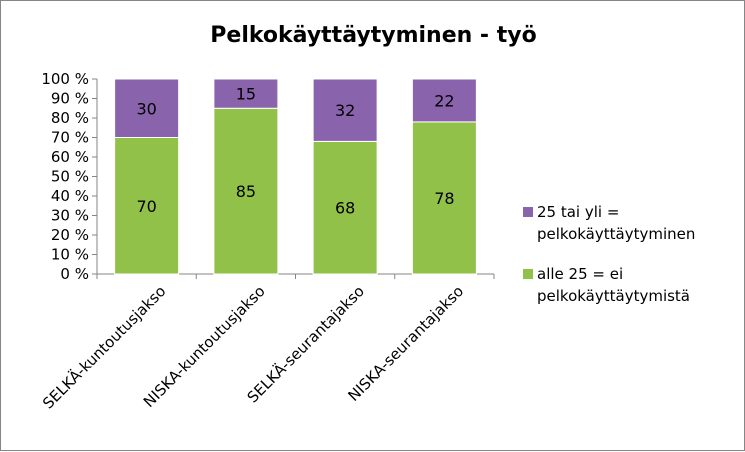 This screenshot has width=745, height=452. What do you see at coordinates (70, 118) in the screenshot?
I see `y-tick-label: 80 %` at bounding box center [70, 118].